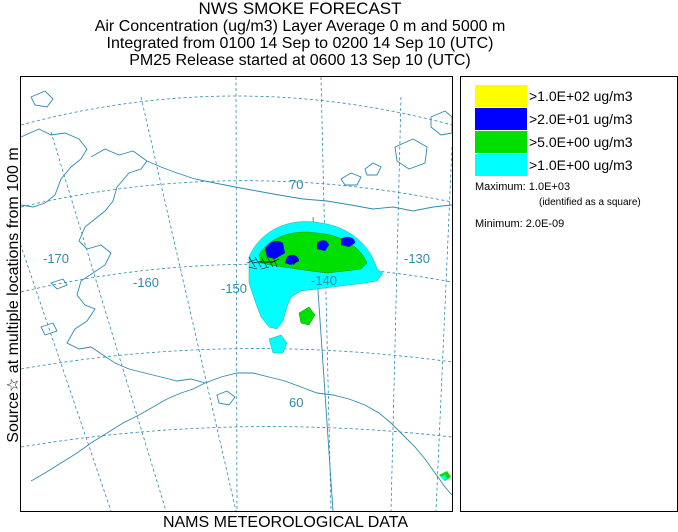  What do you see at coordinates (501, 119) in the screenshot?
I see `legend-swatch-blue` at bounding box center [501, 119].